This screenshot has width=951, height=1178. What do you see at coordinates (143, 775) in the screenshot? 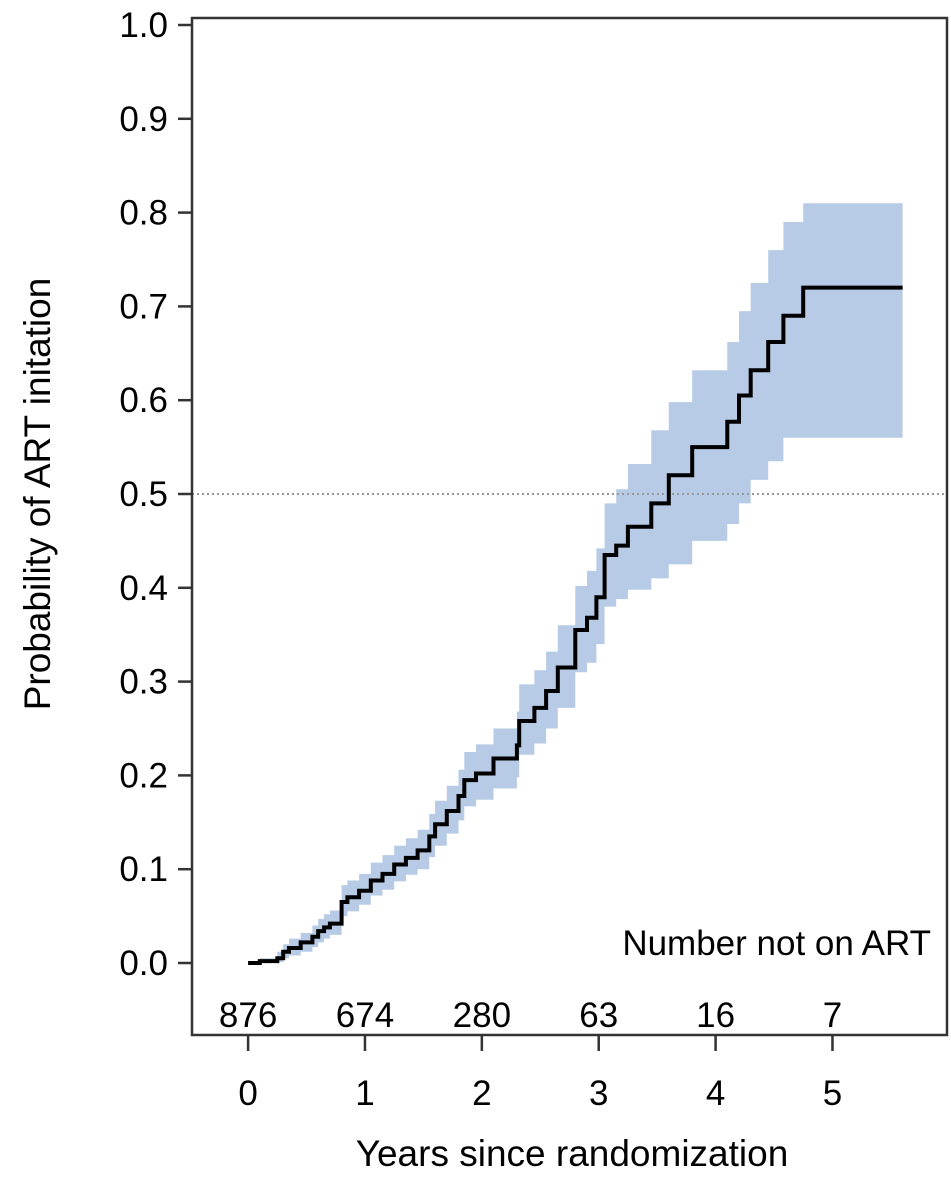
I see `y-tick-label: 0.2` at bounding box center [143, 775].